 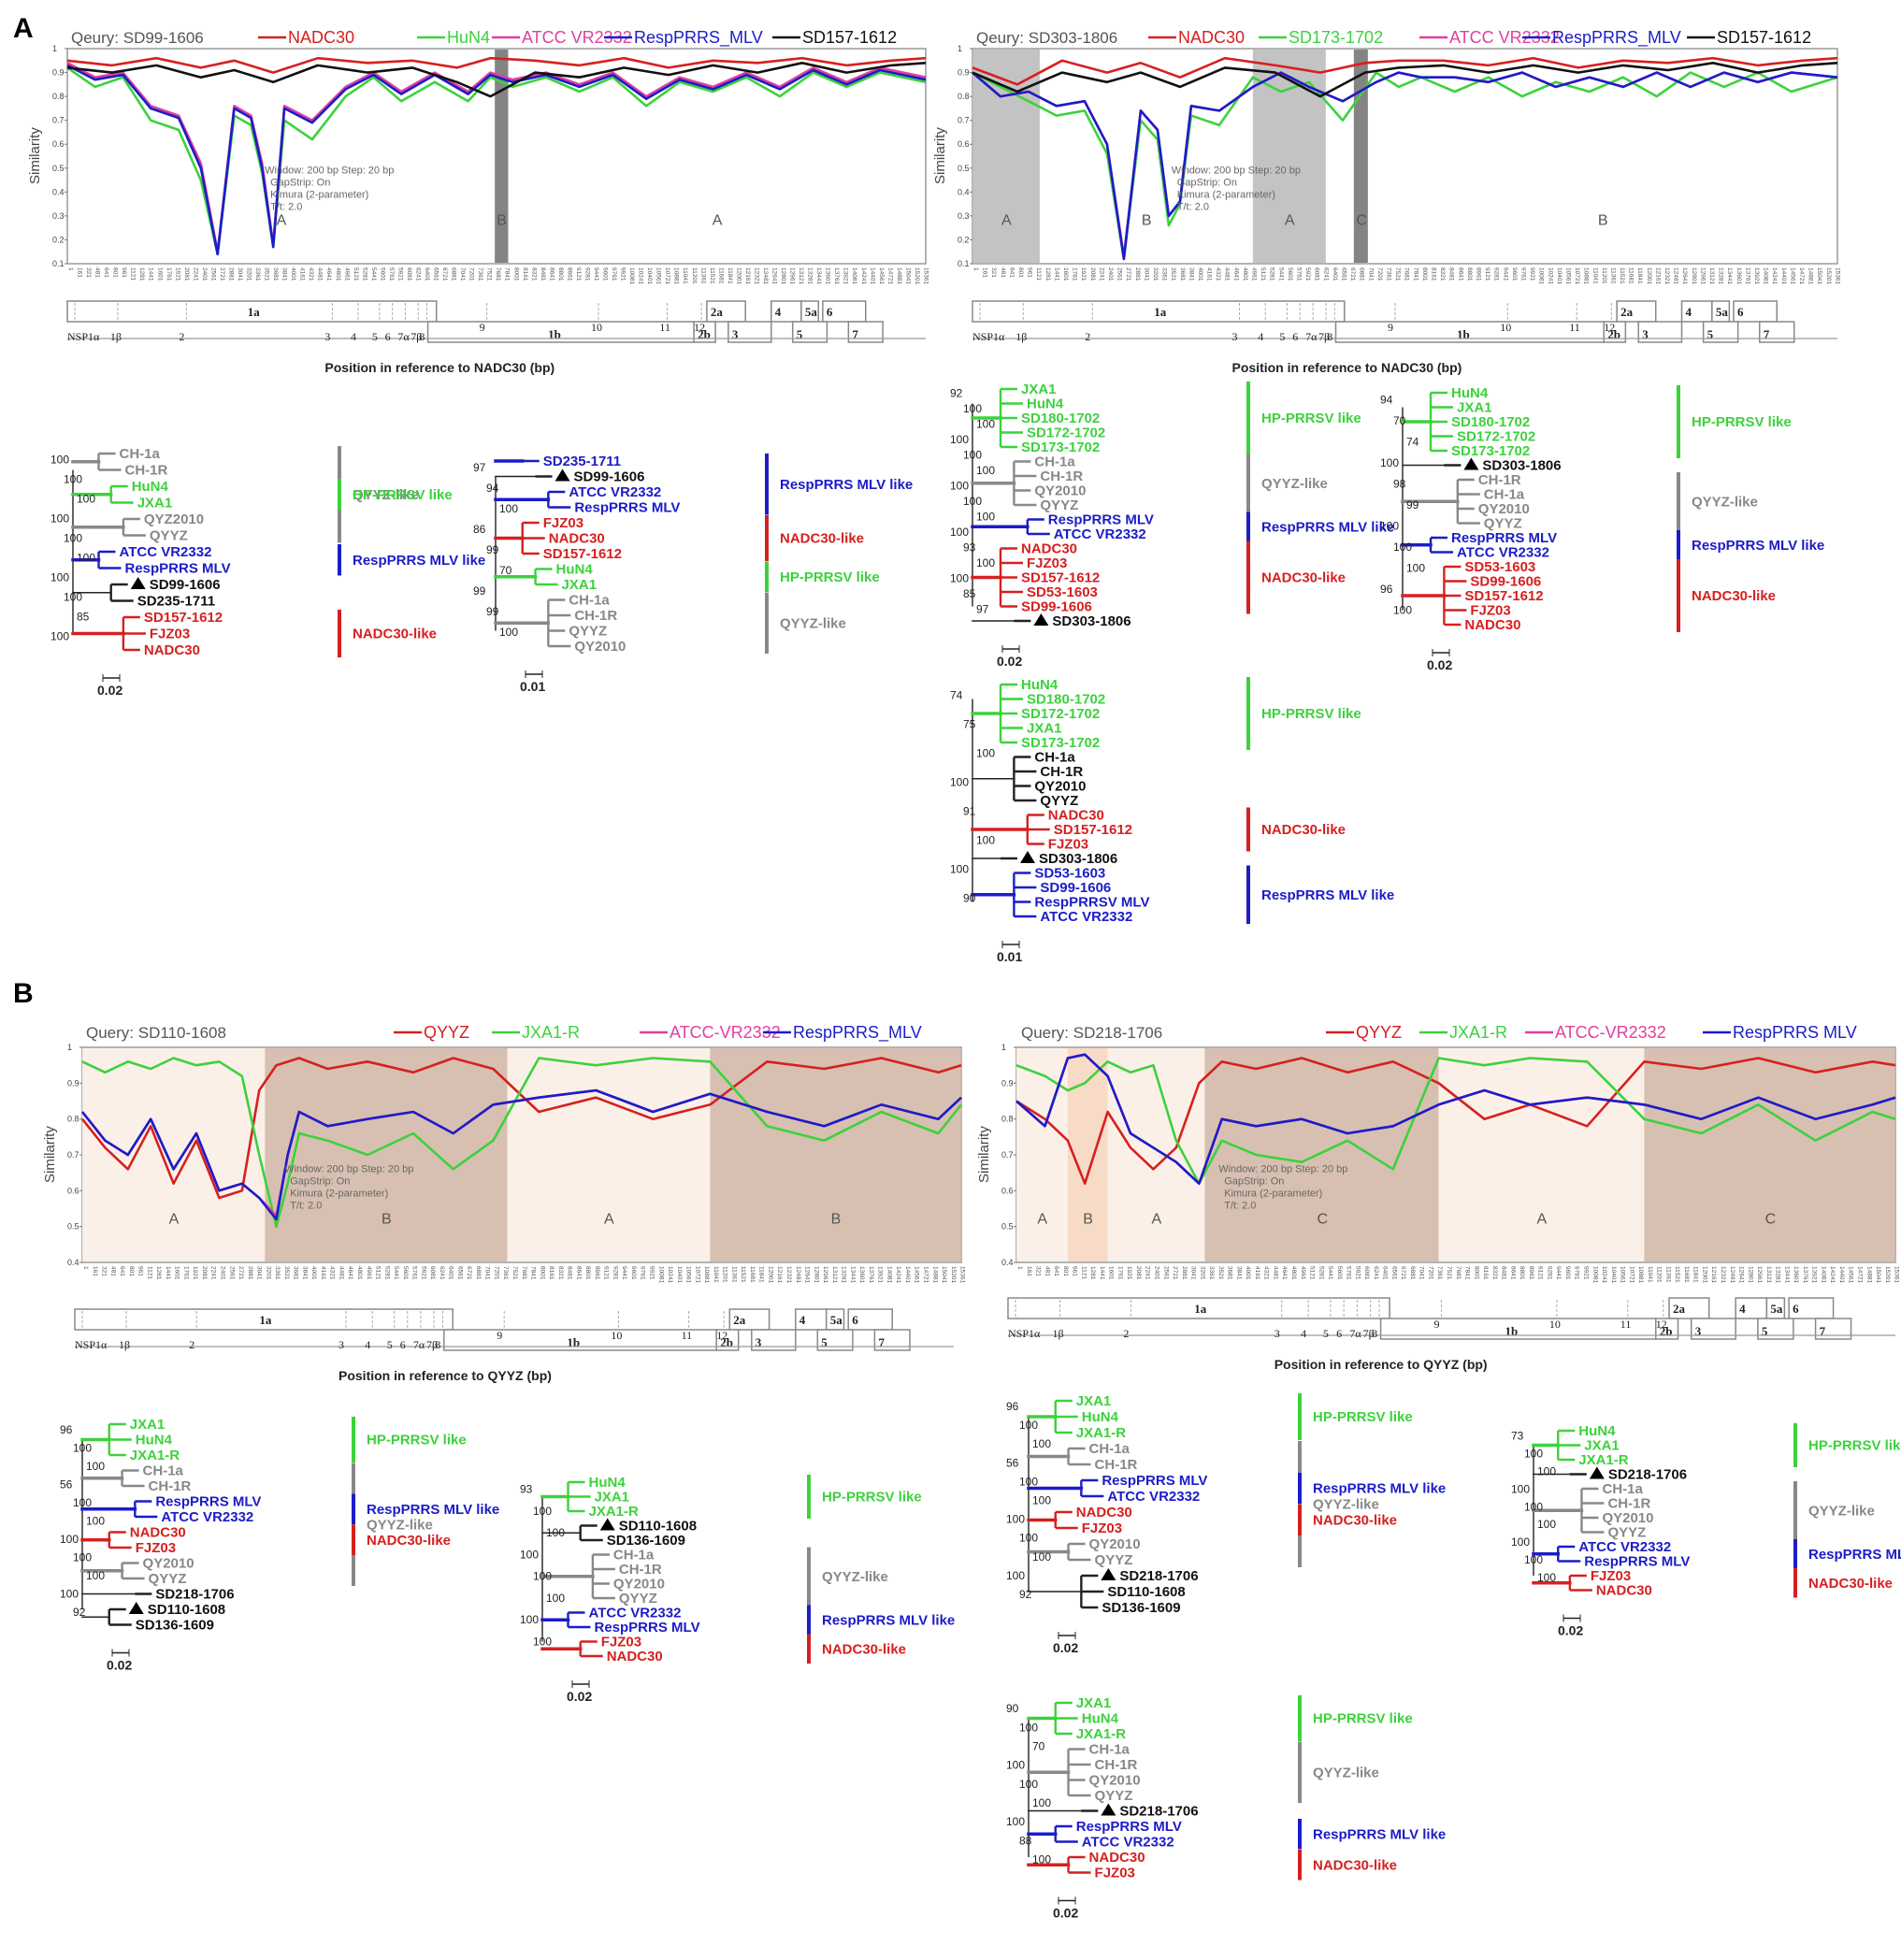 I want to click on x-tick-label: 14401, so click(x=1783, y=275).